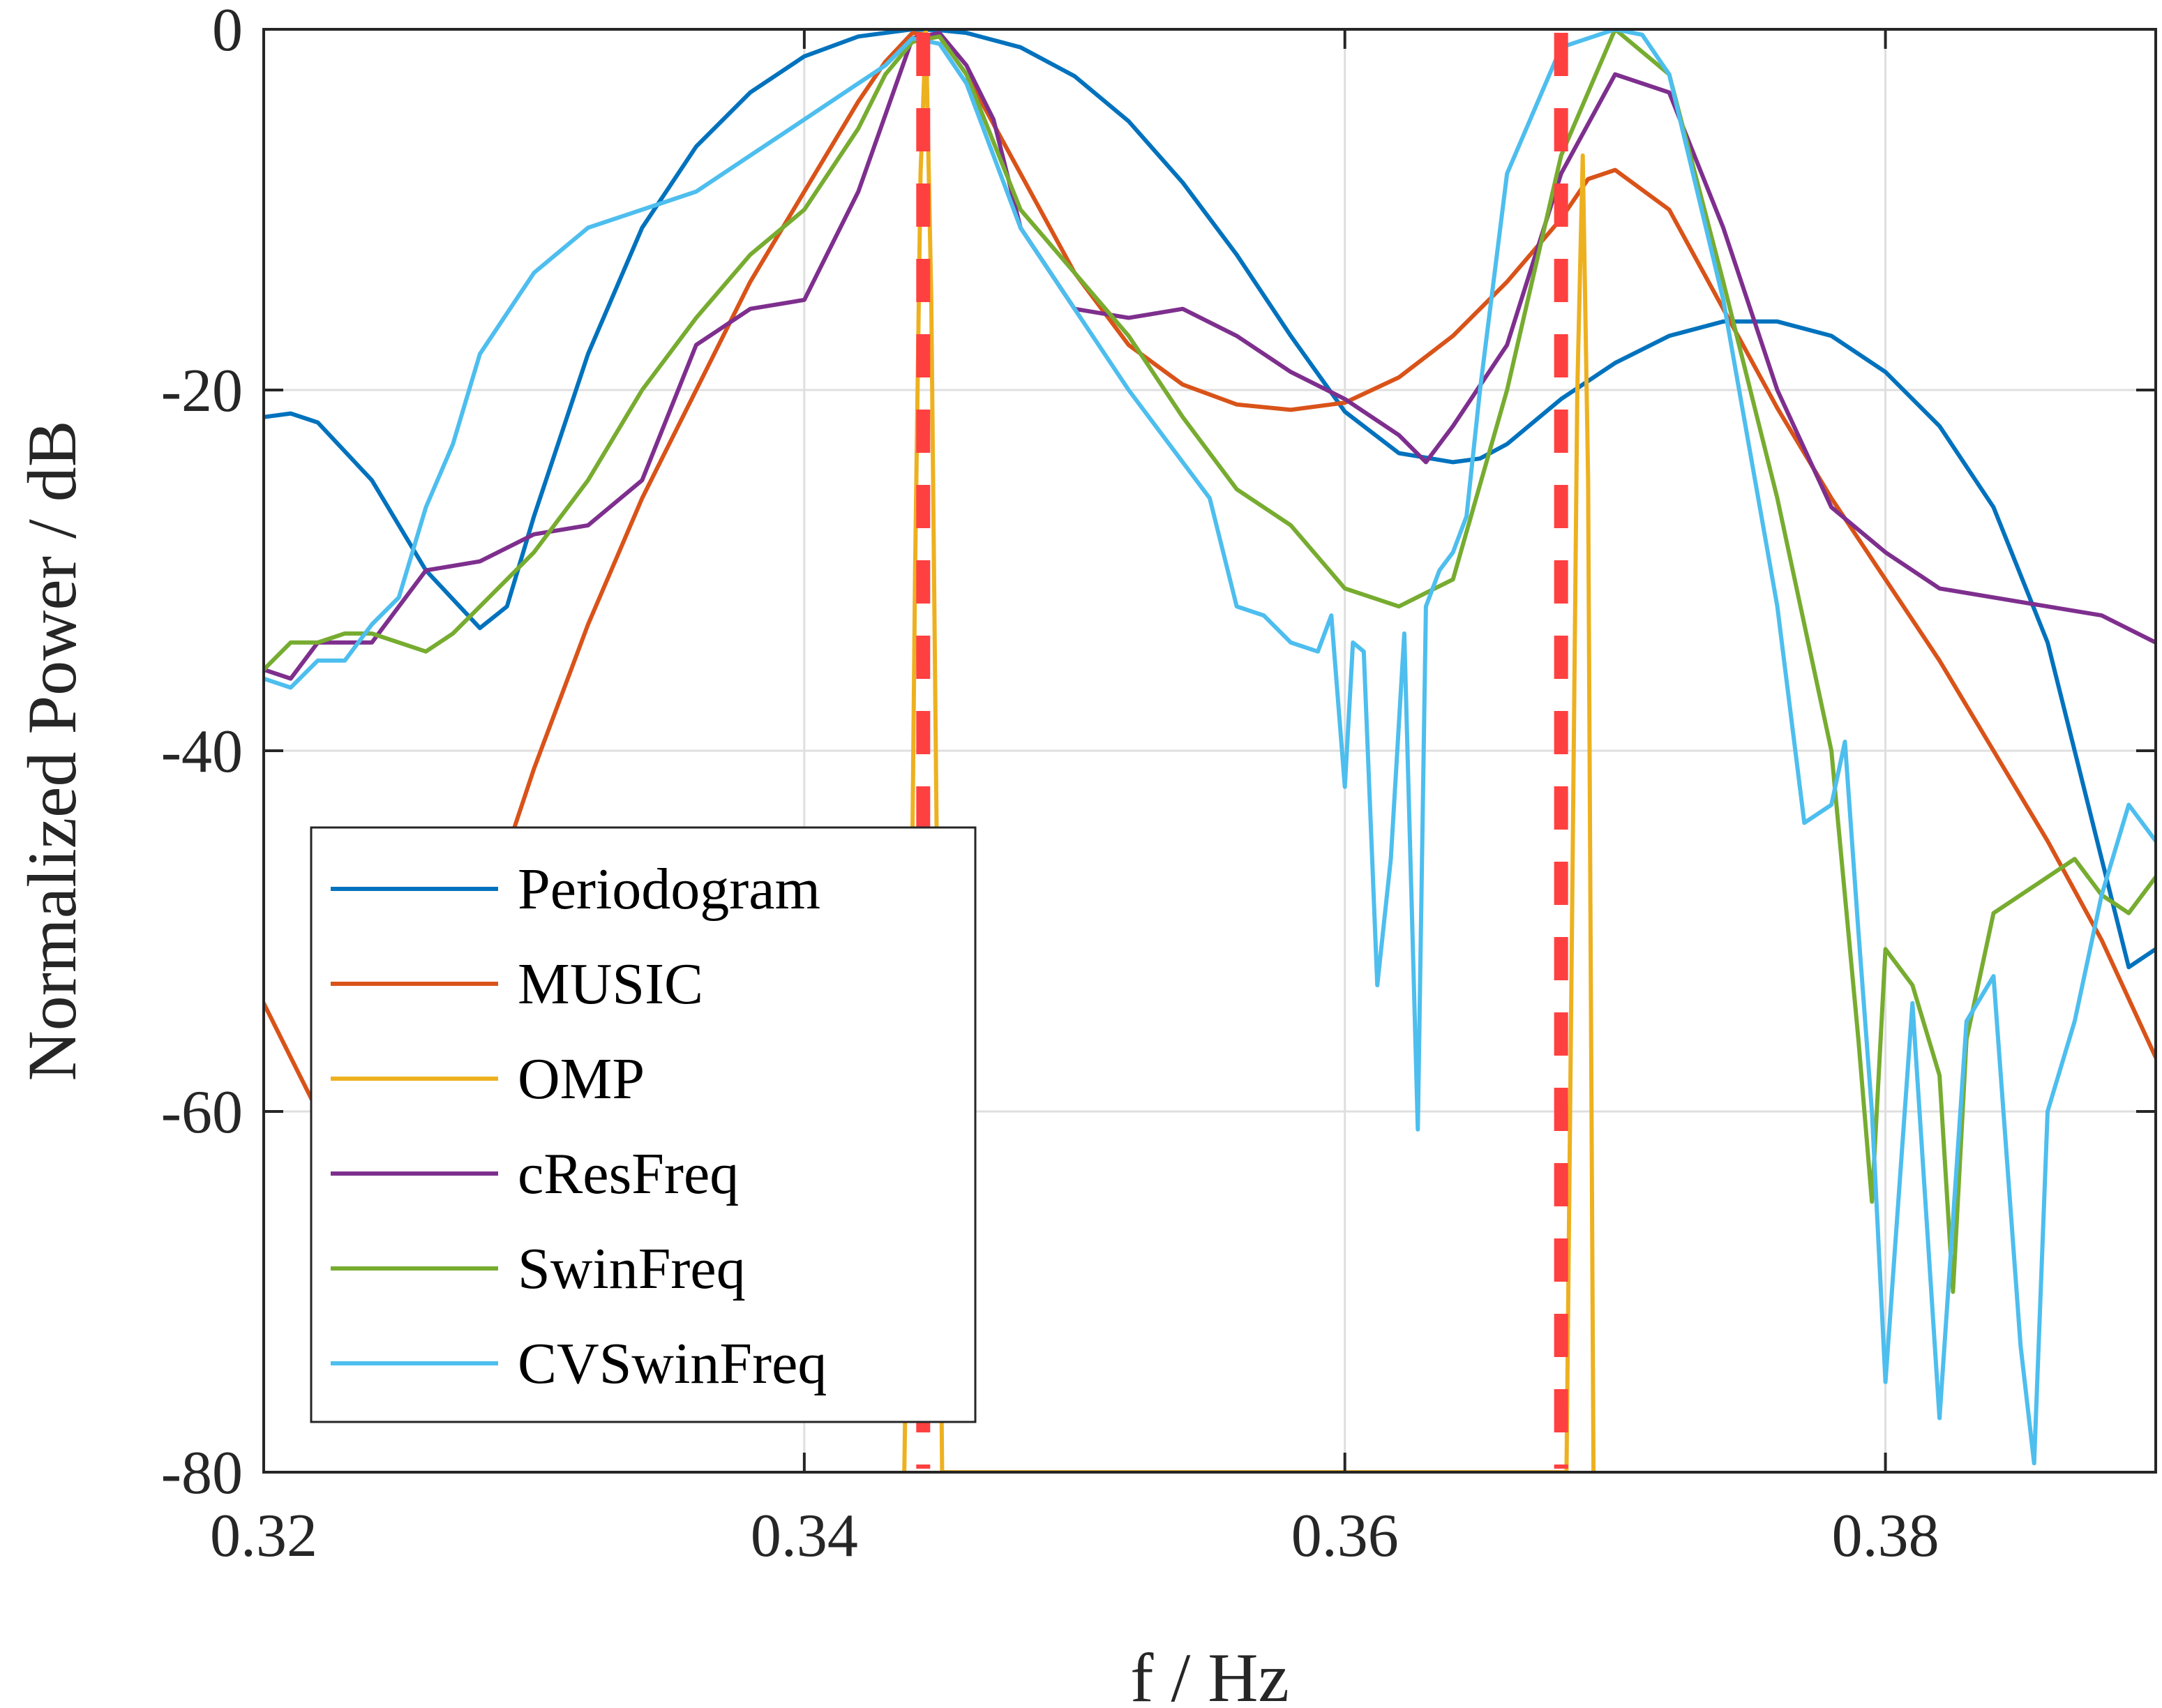 The image size is (2162, 1708). I want to click on legend-item: OMP, so click(488, 1079).